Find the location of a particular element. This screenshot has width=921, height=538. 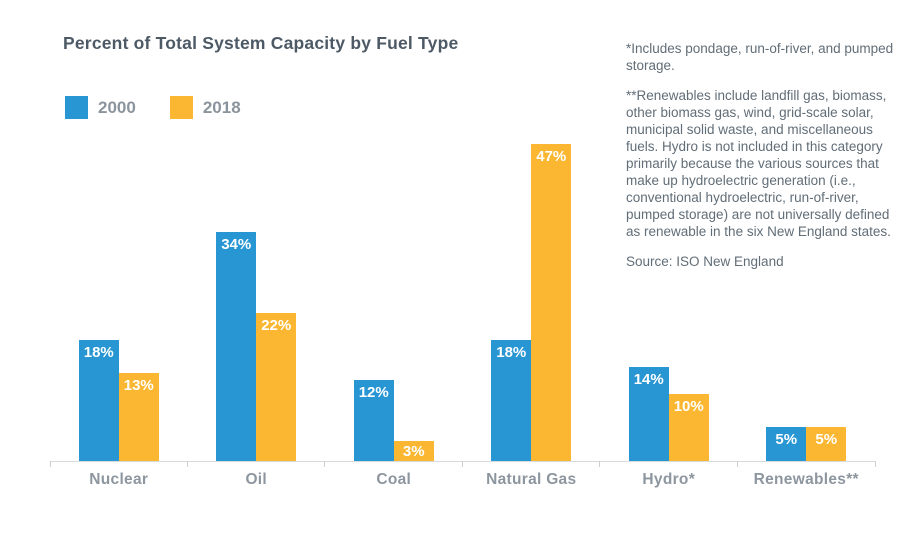

category-group-oil: 34% 22% is located at coordinates (256, 299).